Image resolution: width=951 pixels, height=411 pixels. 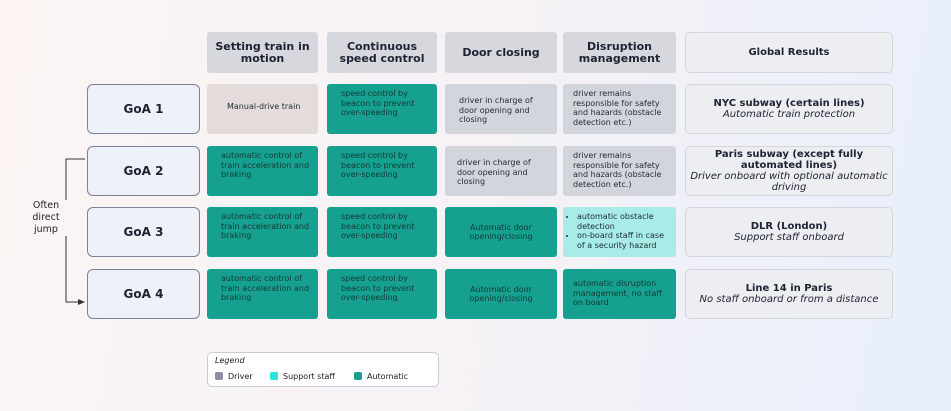 What do you see at coordinates (143, 232) in the screenshot?
I see `row-label: GoA 3` at bounding box center [143, 232].